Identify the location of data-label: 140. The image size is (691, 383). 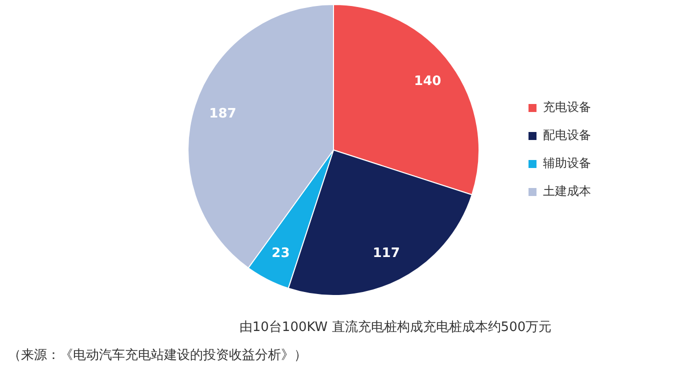
(428, 81).